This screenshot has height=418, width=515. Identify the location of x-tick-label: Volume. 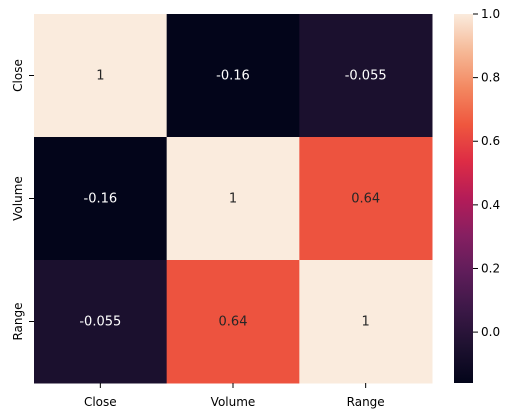
(233, 402).